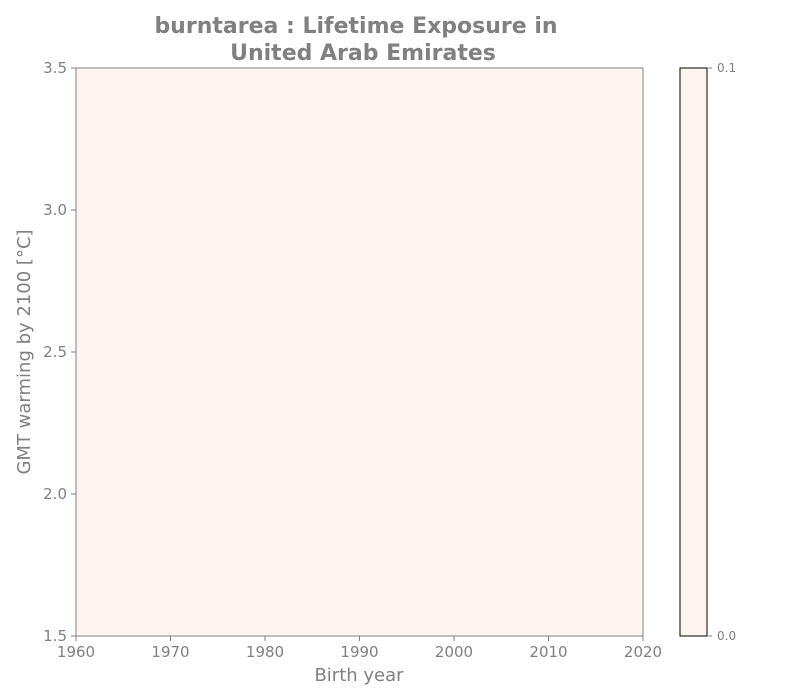 The image size is (800, 700). I want to click on y-tick-label: 3.5, so click(55, 68).